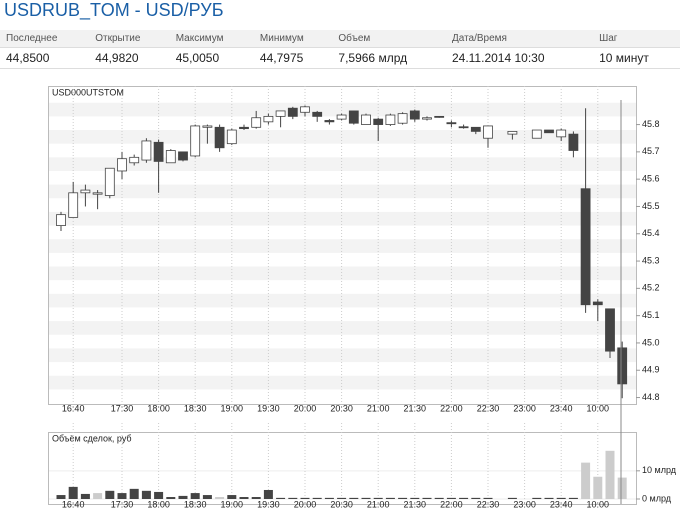 This screenshot has width=680, height=517. I want to click on x-tick-label: 23:40, so click(561, 408).